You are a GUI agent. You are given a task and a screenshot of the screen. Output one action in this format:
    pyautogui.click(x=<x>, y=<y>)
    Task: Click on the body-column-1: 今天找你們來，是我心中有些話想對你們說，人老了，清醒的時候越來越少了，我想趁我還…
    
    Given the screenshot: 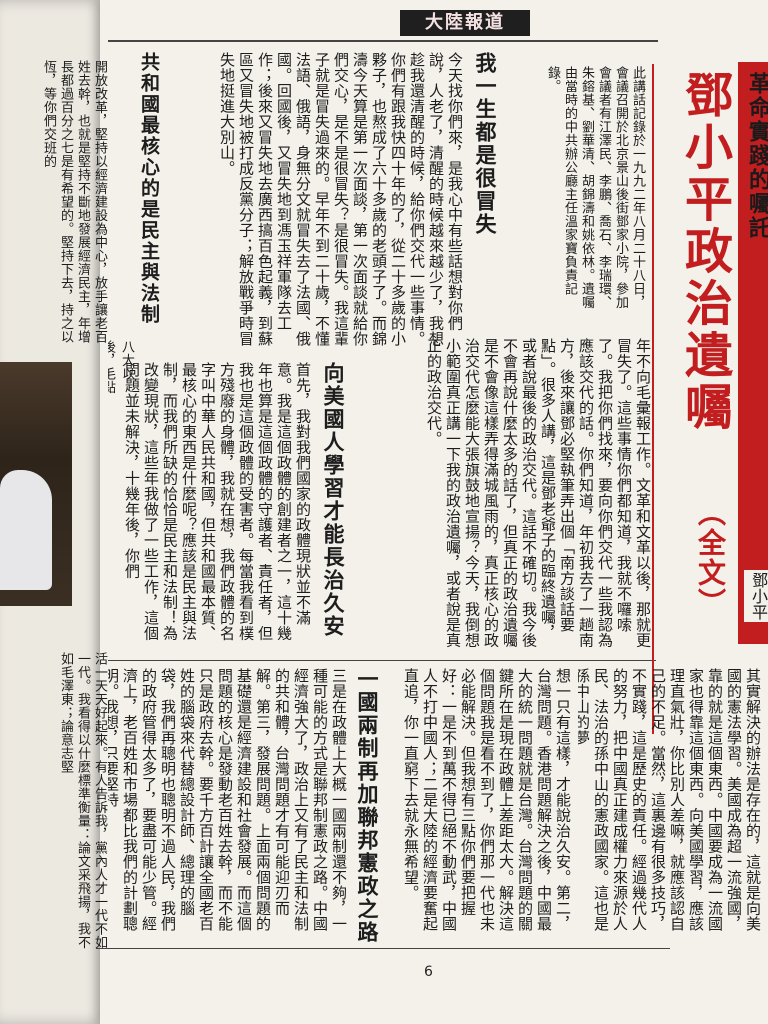 What is the action you would take?
    pyautogui.click(x=342, y=199)
    